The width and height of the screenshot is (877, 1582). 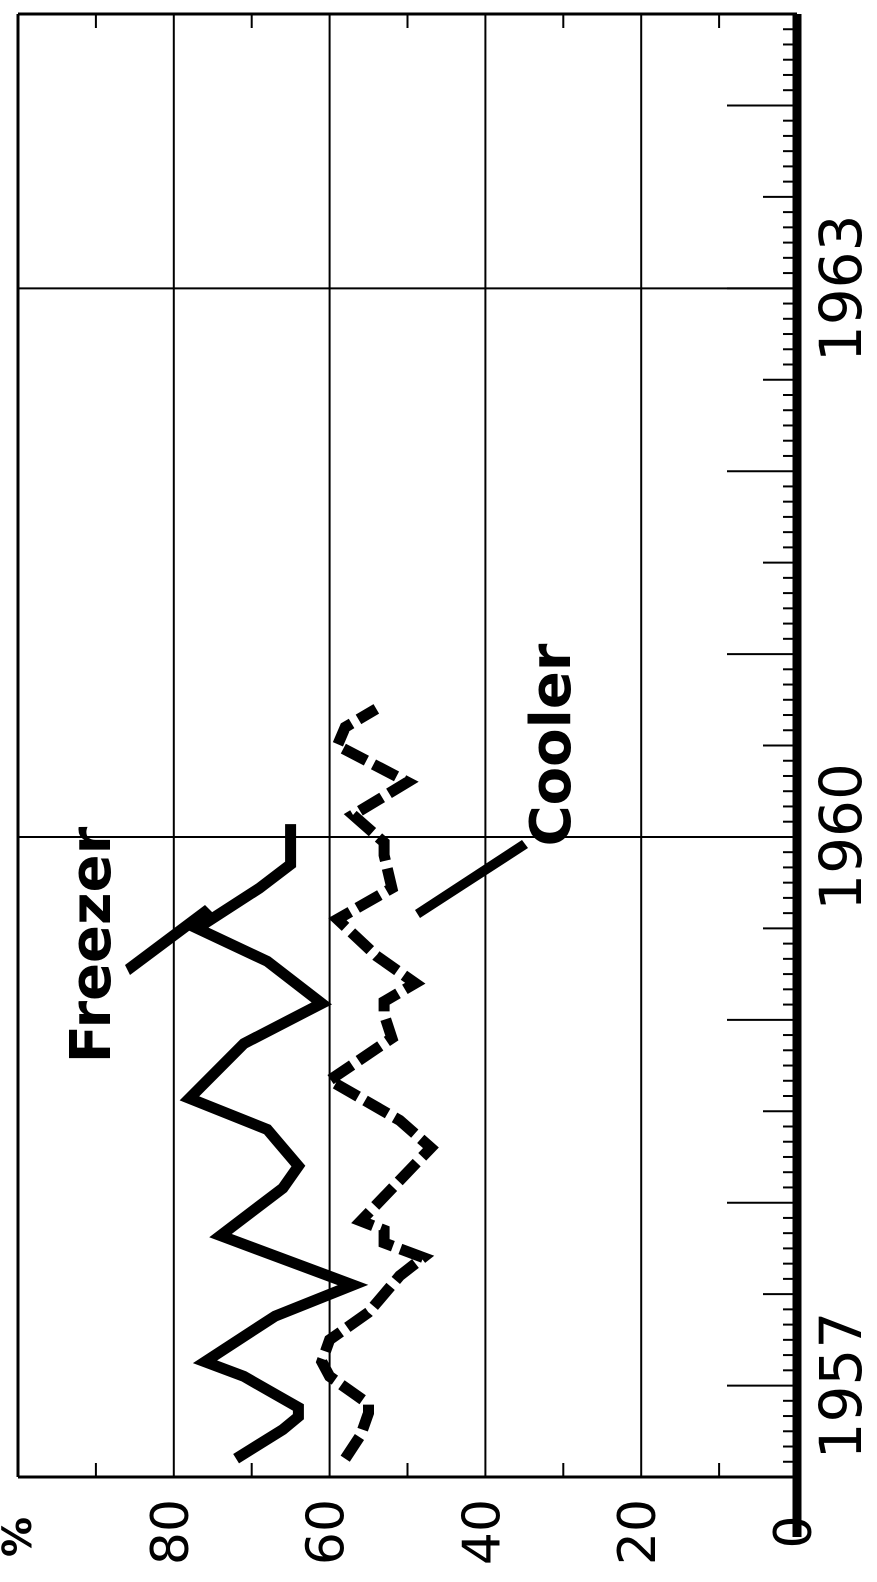 What do you see at coordinates (551, 744) in the screenshot?
I see `cooler-label: Cooler` at bounding box center [551, 744].